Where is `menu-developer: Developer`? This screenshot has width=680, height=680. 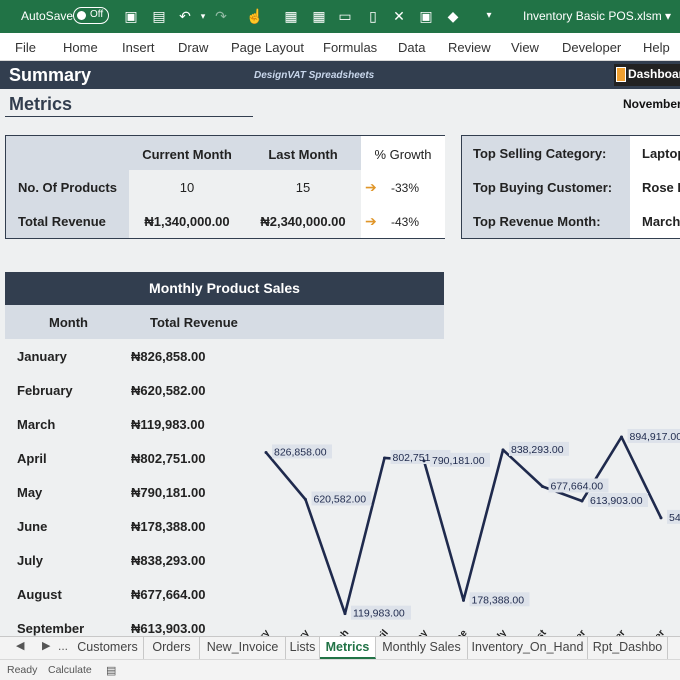
menu-developer: Developer is located at coordinates (592, 47).